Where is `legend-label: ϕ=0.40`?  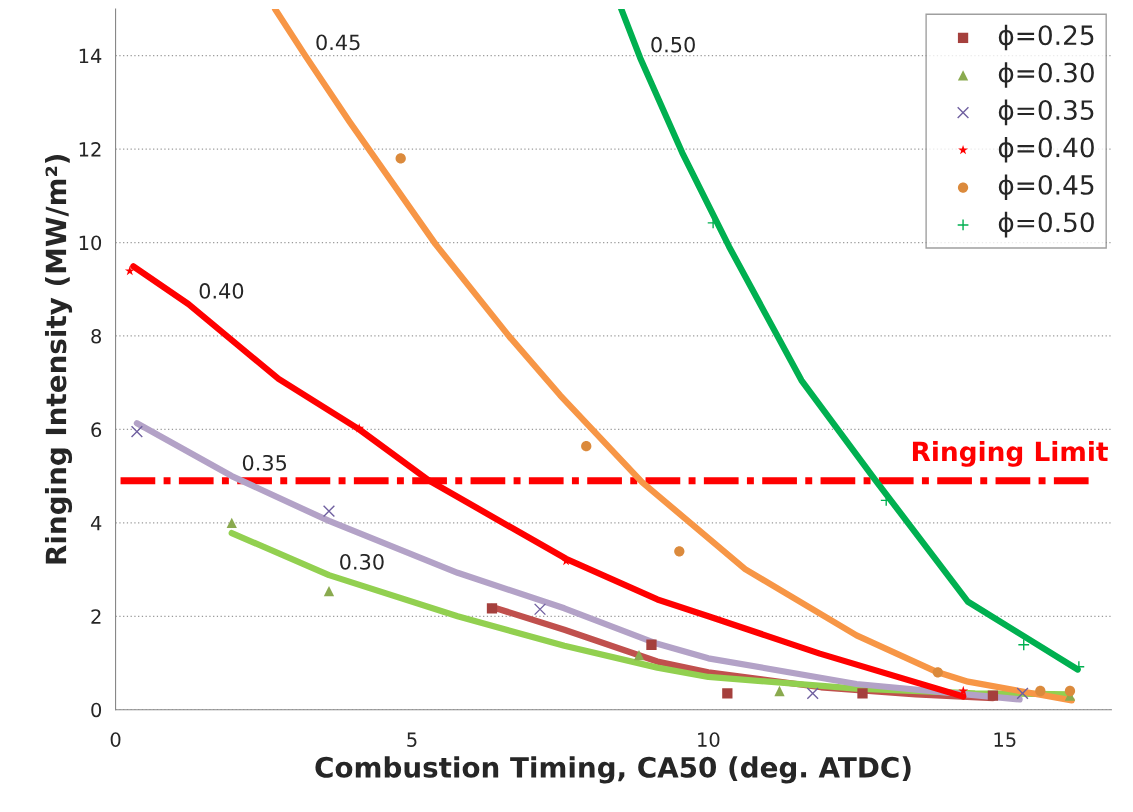
legend-label: ϕ=0.40 is located at coordinates (1046, 150).